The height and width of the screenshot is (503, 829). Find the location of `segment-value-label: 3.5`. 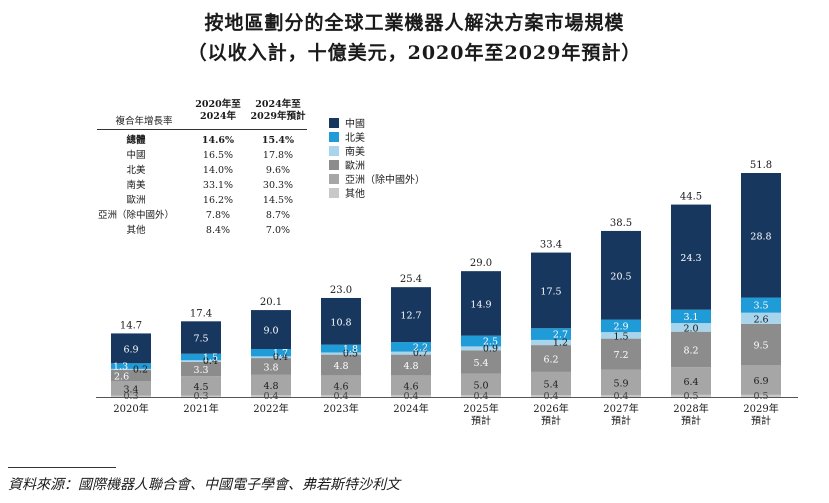

segment-value-label: 3.5 is located at coordinates (760, 306).